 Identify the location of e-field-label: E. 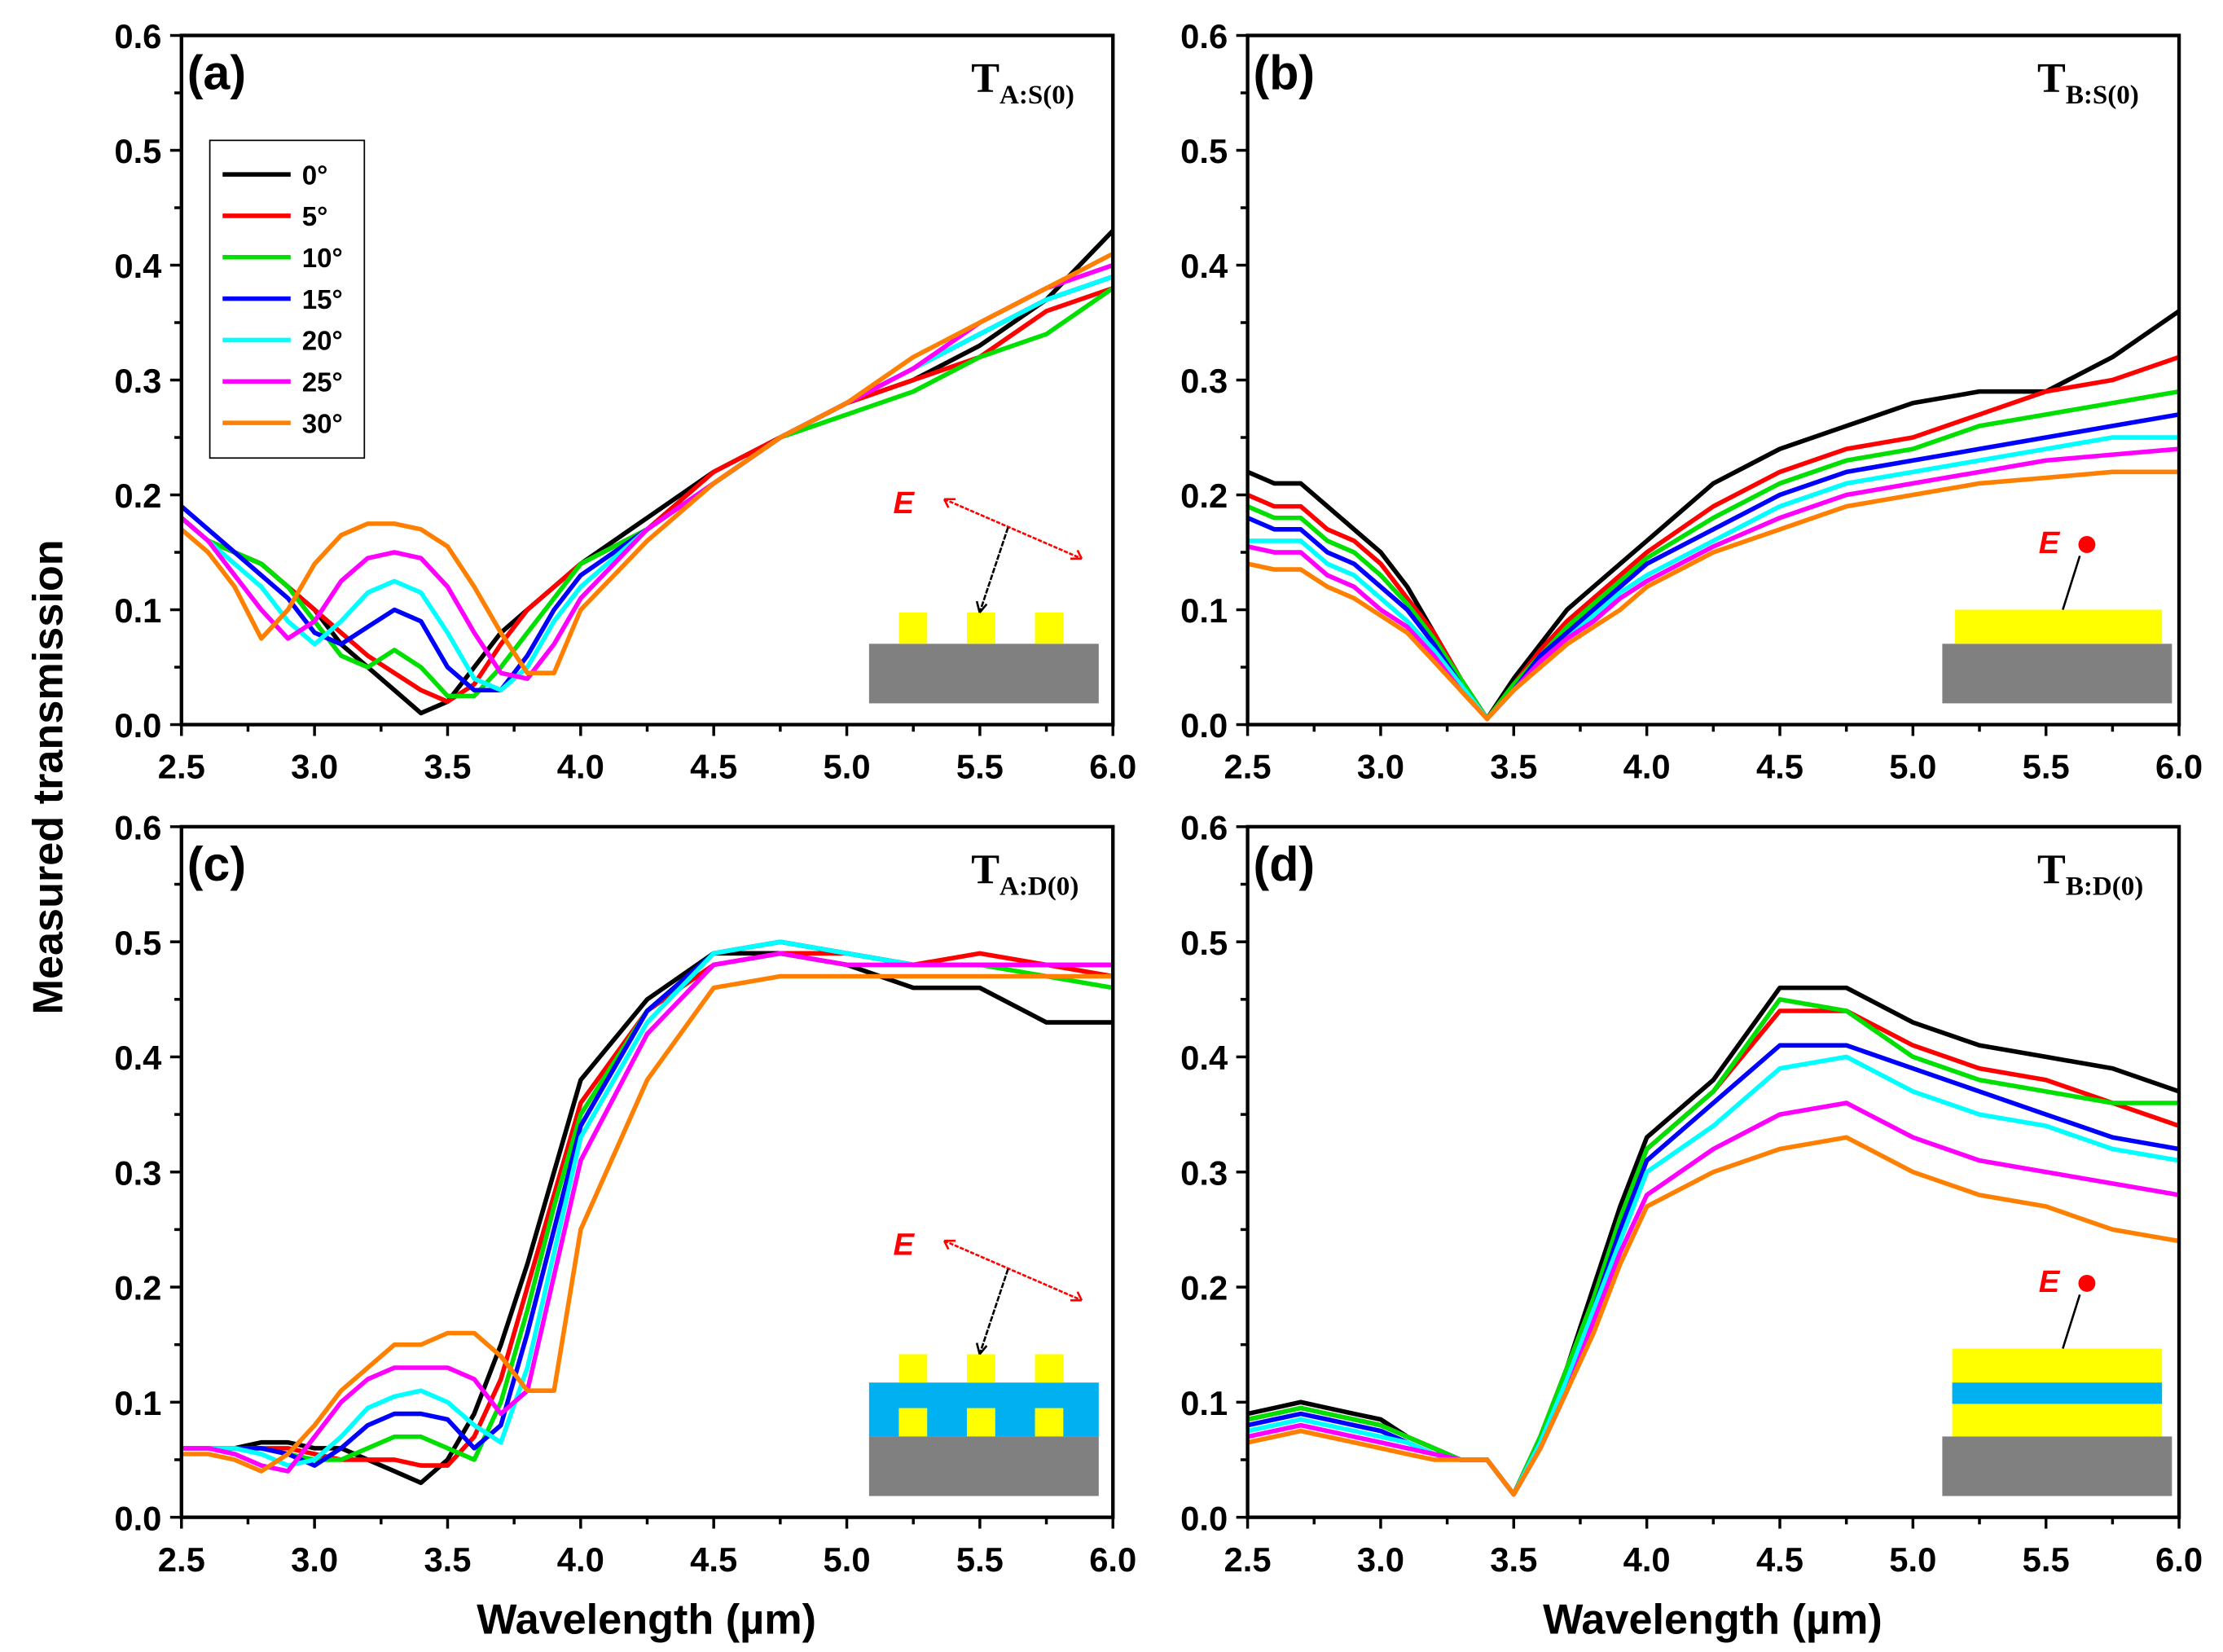
(2050, 542).